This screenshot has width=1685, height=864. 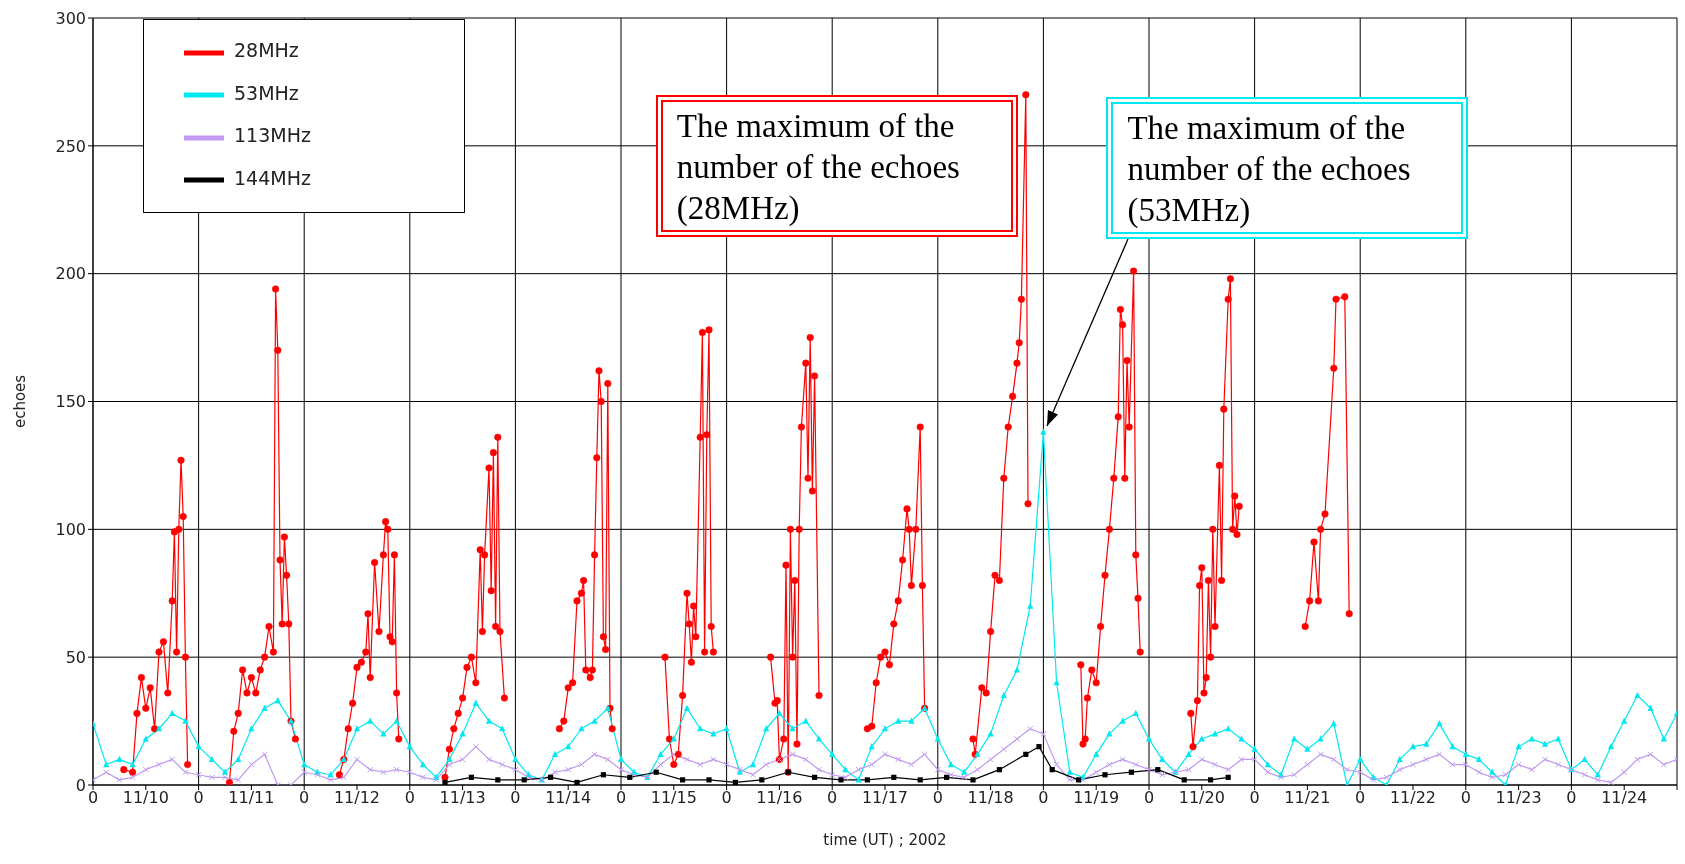 I want to click on legend-label: 28MHz, so click(x=266, y=50).